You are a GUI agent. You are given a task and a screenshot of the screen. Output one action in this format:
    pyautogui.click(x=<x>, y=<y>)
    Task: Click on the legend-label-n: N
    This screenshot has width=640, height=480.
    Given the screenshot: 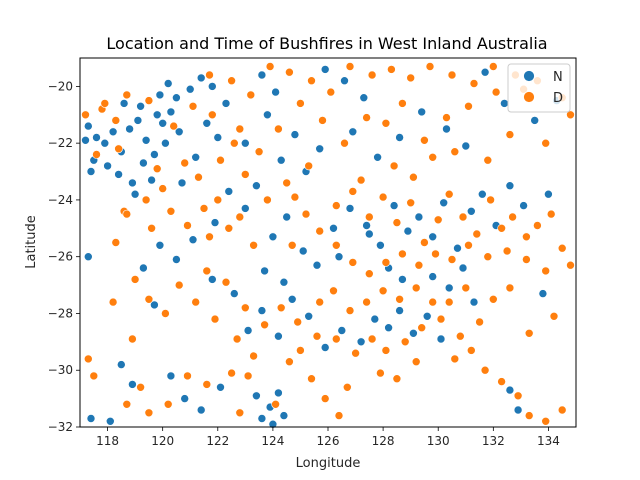 What is the action you would take?
    pyautogui.click(x=558, y=77)
    